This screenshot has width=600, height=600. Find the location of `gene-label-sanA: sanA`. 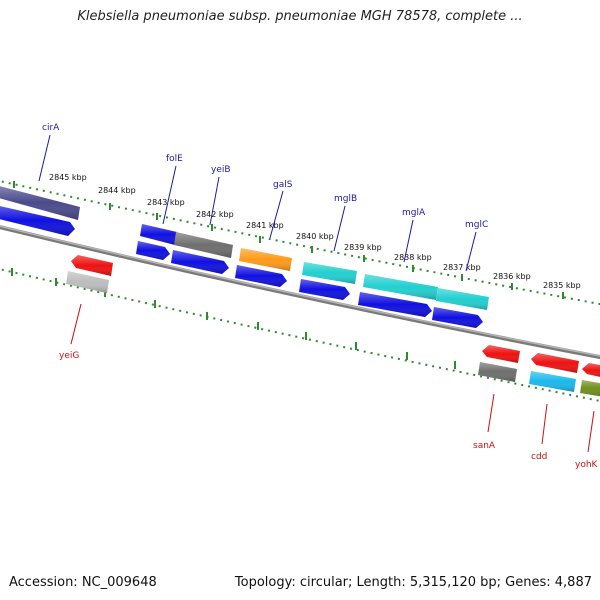

gene-label-sanA: sanA is located at coordinates (484, 446).